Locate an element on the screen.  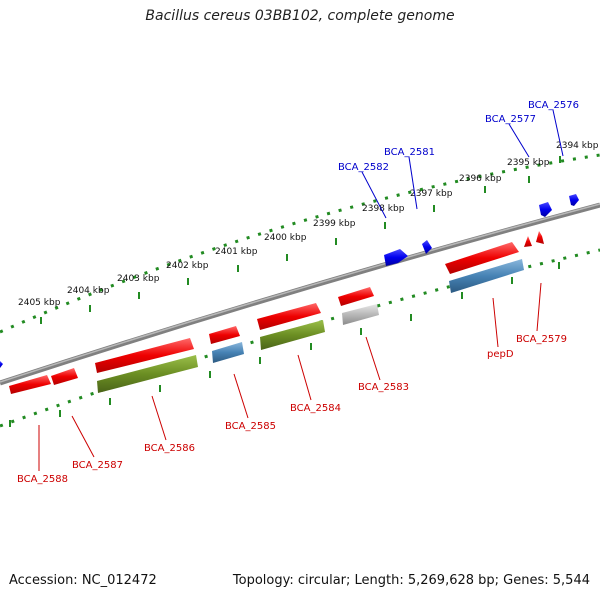
tick-label: 2395 kbp is located at coordinates (528, 163).